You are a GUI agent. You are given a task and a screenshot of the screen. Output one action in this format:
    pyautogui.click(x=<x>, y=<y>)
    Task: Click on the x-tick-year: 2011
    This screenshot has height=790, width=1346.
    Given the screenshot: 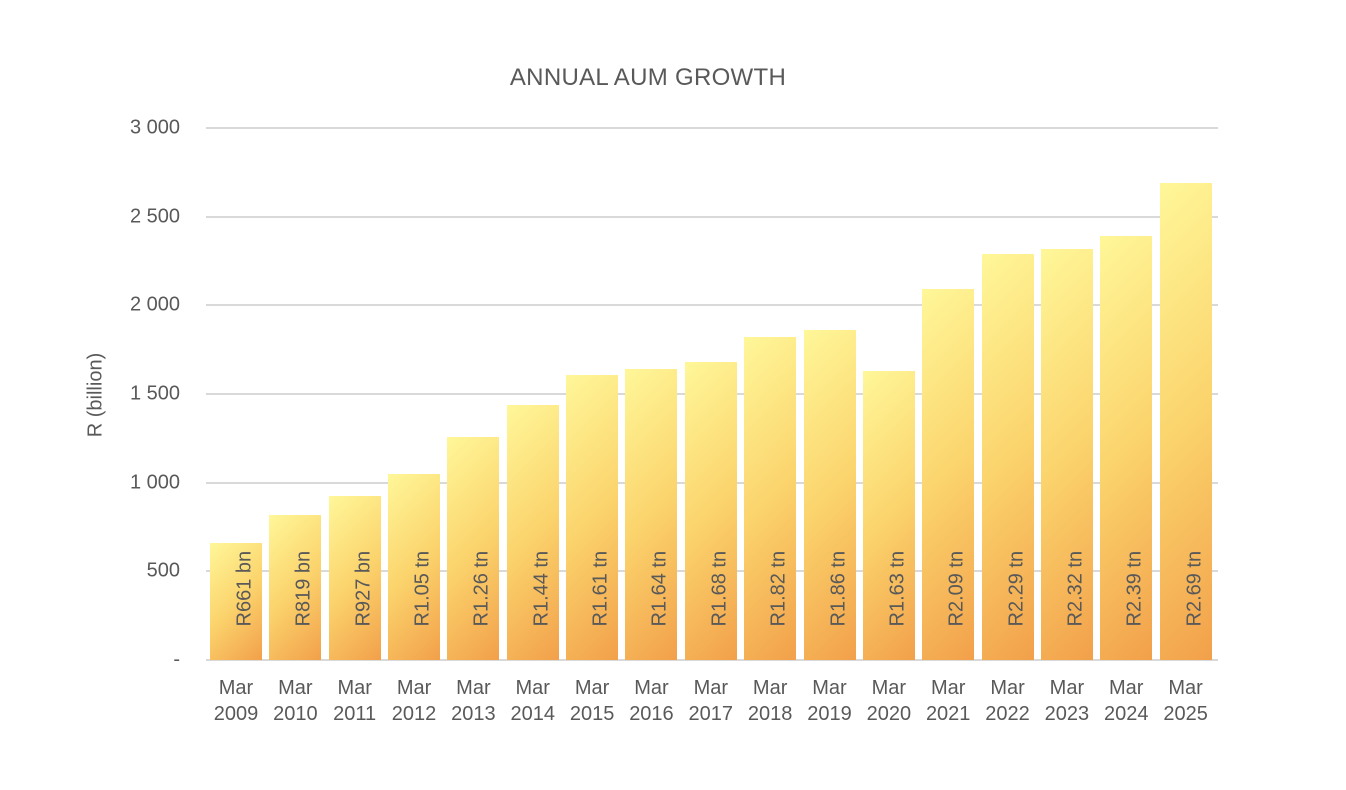 What is the action you would take?
    pyautogui.click(x=355, y=714)
    